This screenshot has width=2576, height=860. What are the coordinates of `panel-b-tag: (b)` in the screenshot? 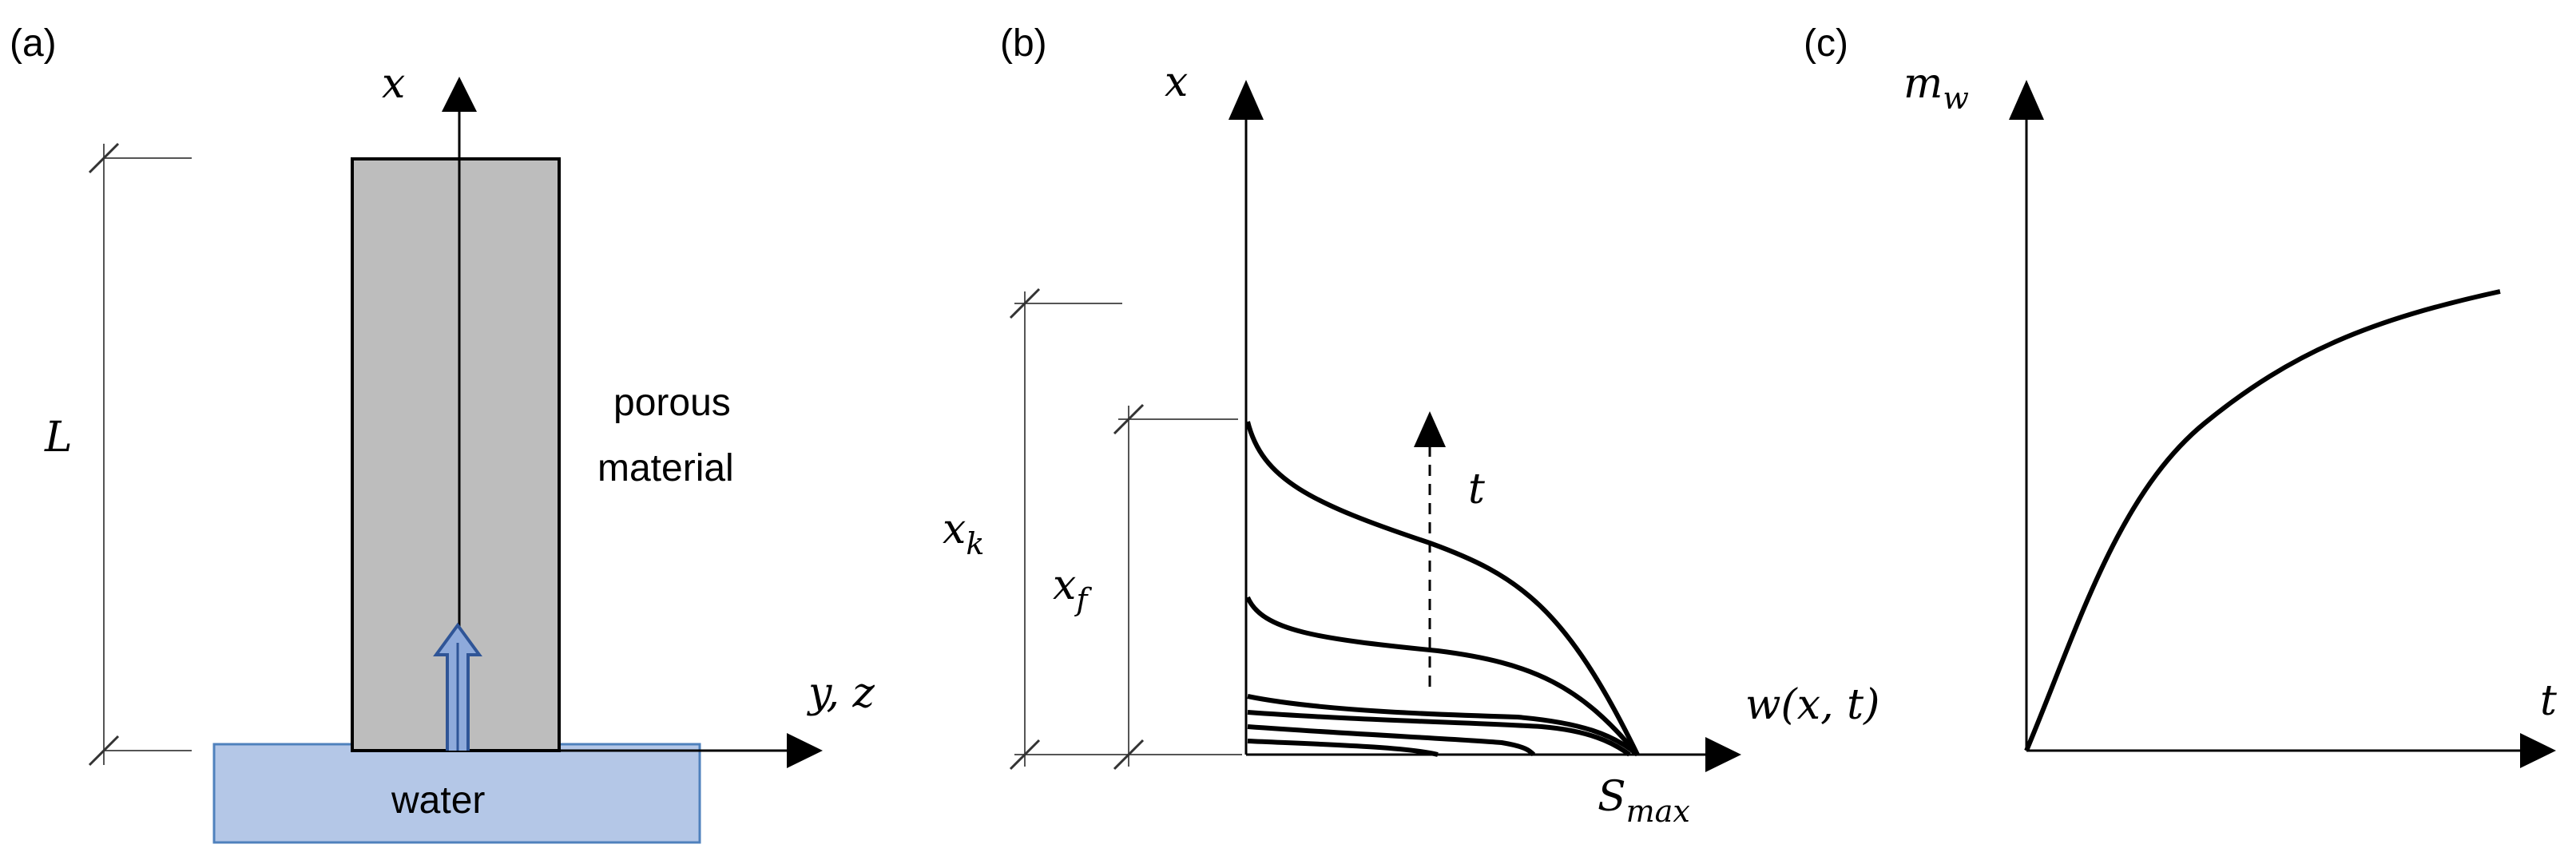 It's located at (1024, 44).